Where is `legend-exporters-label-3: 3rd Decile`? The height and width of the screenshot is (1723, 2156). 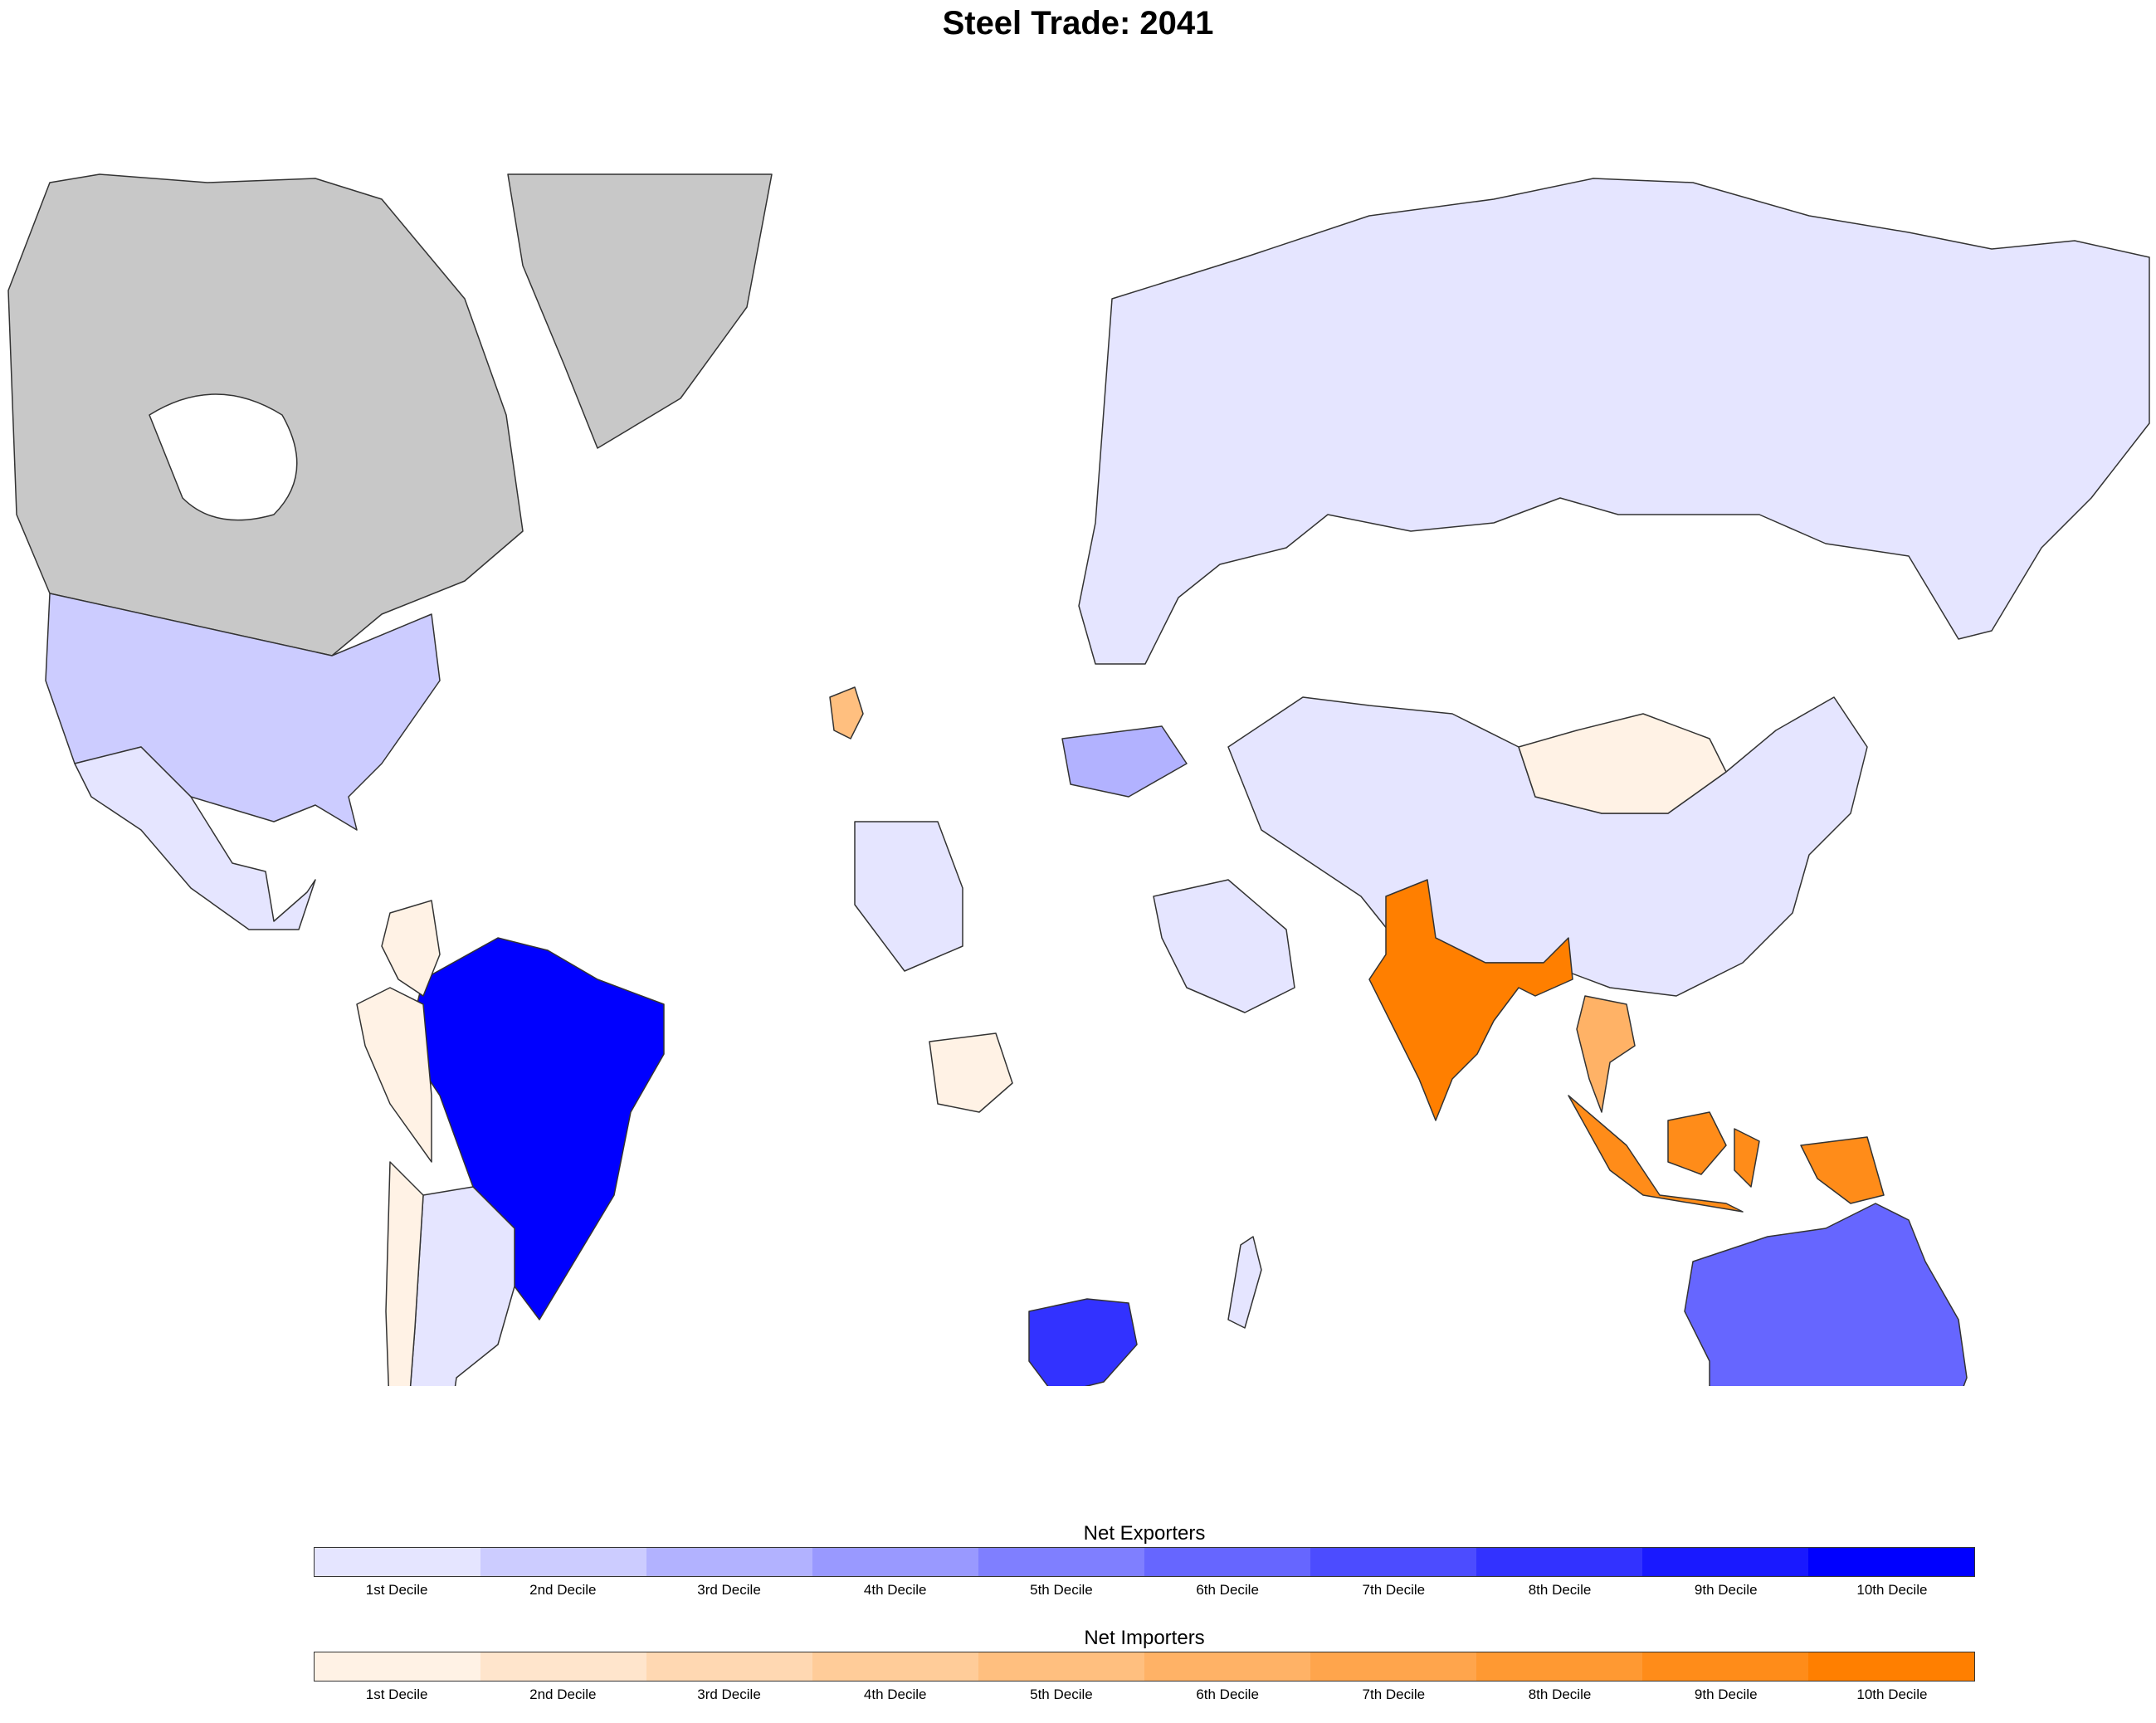
legend-exporters-label-3: 3rd Decile is located at coordinates (729, 1590).